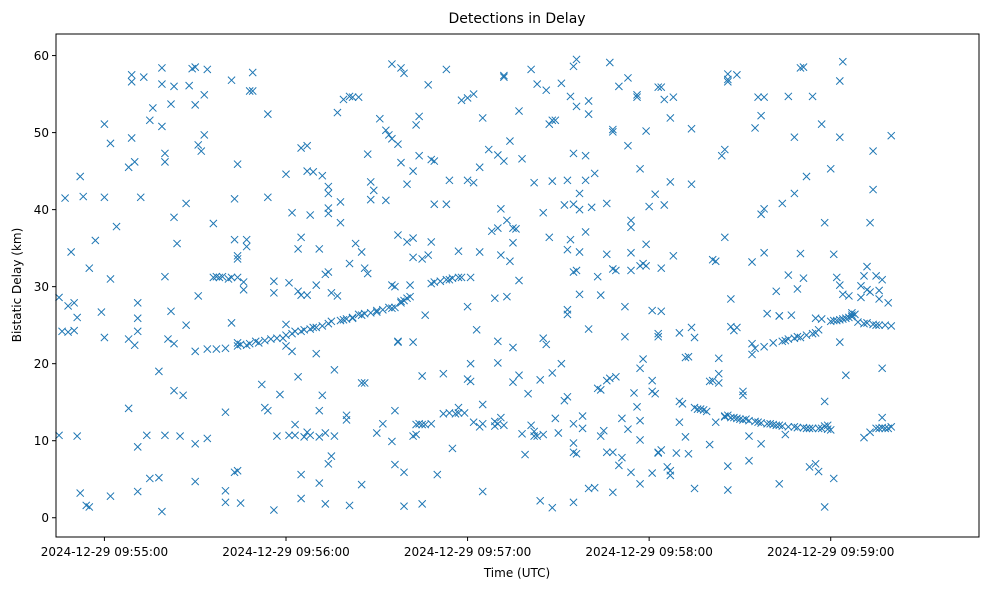 Image resolution: width=989 pixels, height=590 pixels. I want to click on y-axis: 0 10 20 30 40 50 60, so click(45, 287).